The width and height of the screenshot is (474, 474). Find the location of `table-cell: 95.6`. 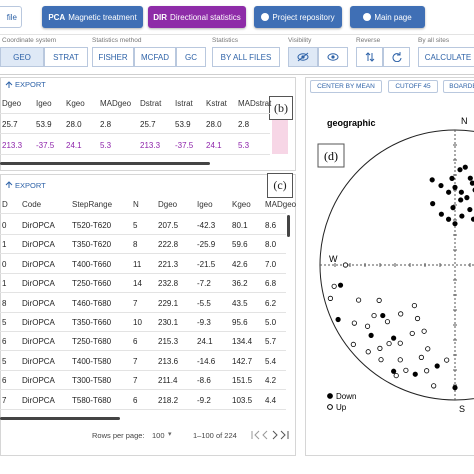

table-cell: 95.6 is located at coordinates (240, 322).